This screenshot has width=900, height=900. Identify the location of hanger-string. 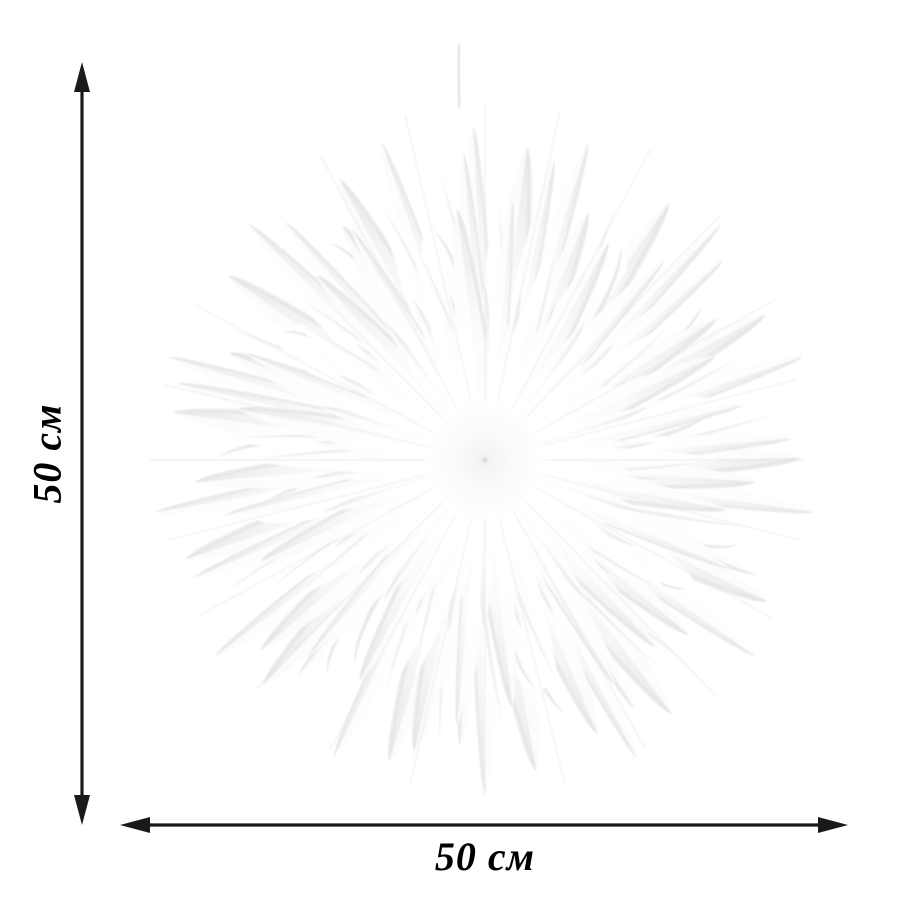
(459, 76).